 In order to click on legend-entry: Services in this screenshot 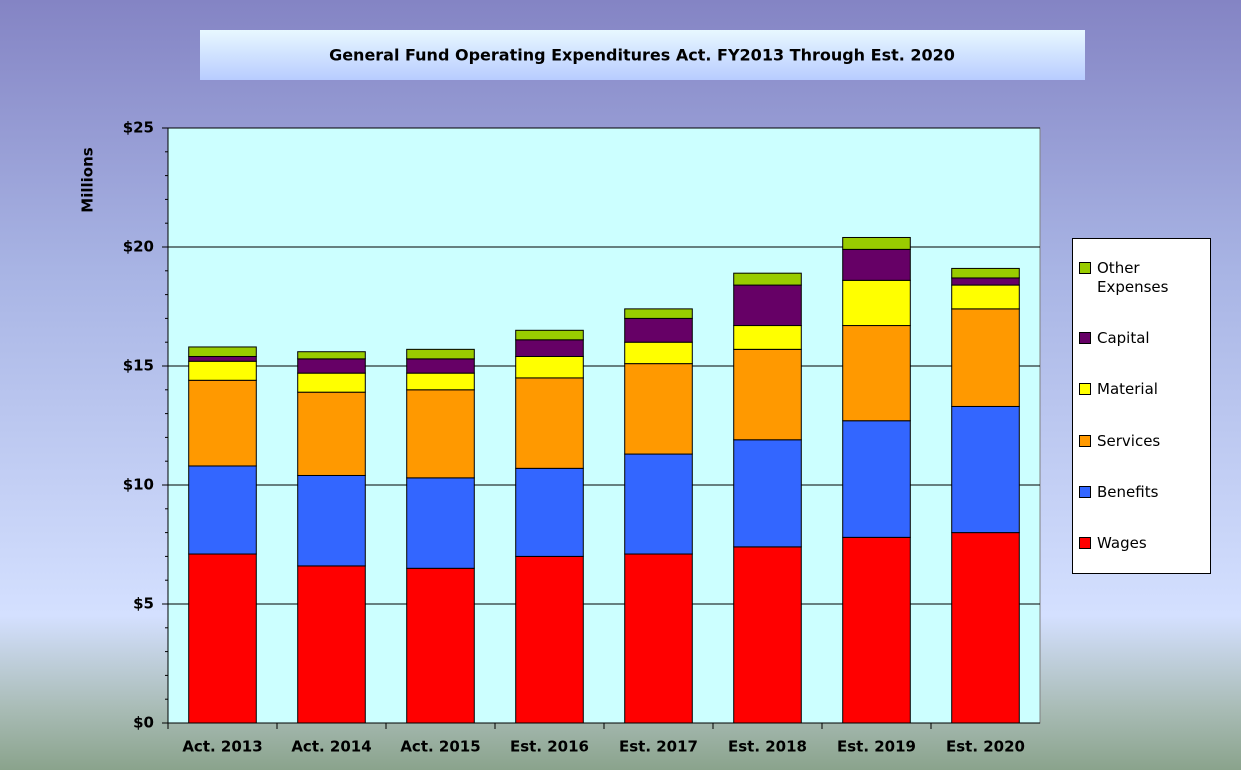, I will do `click(1141, 441)`.